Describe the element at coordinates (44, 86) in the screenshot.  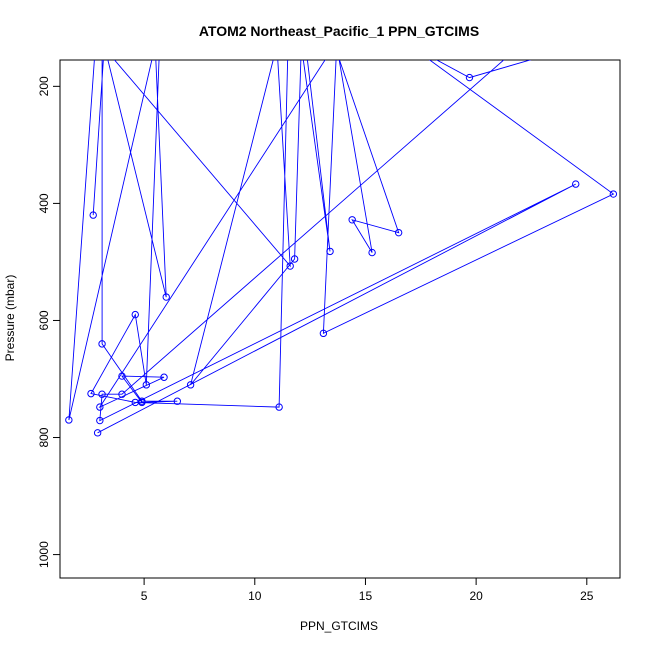
I see `y-tick-label: 200` at that location.